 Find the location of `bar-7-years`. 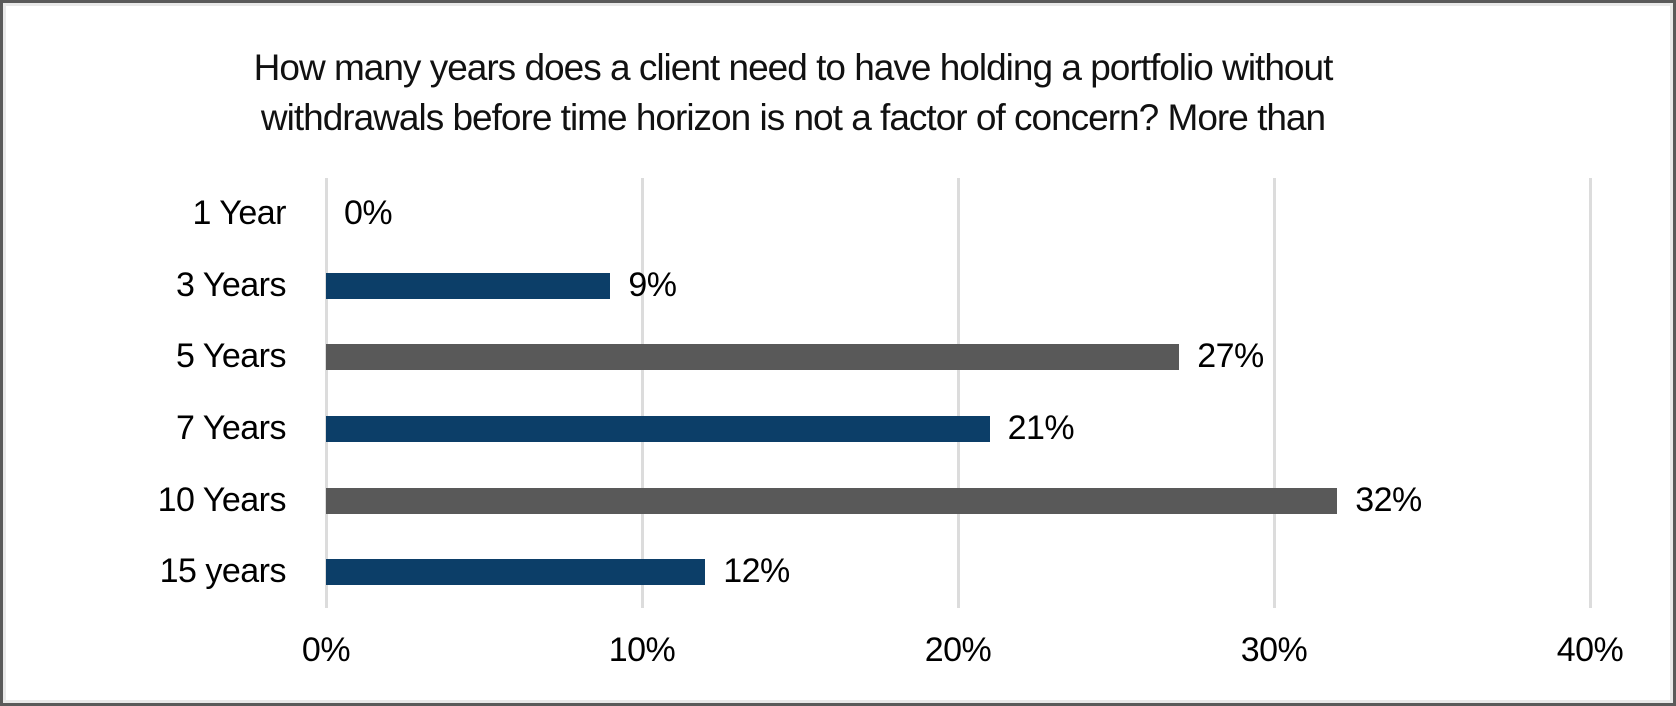

bar-7-years is located at coordinates (658, 428).